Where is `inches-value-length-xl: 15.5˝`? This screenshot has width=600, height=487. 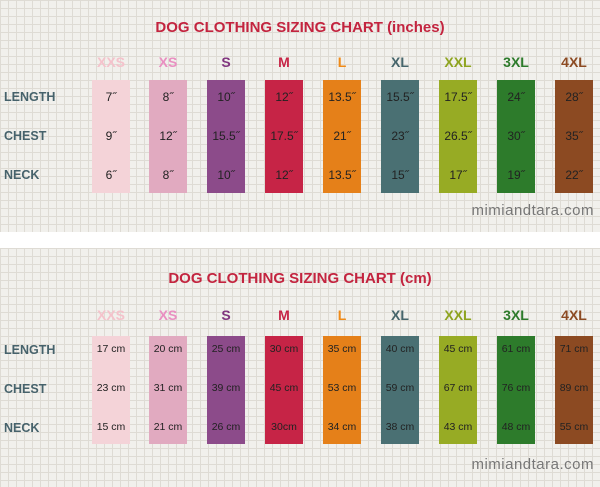 inches-value-length-xl: 15.5˝ is located at coordinates (400, 97).